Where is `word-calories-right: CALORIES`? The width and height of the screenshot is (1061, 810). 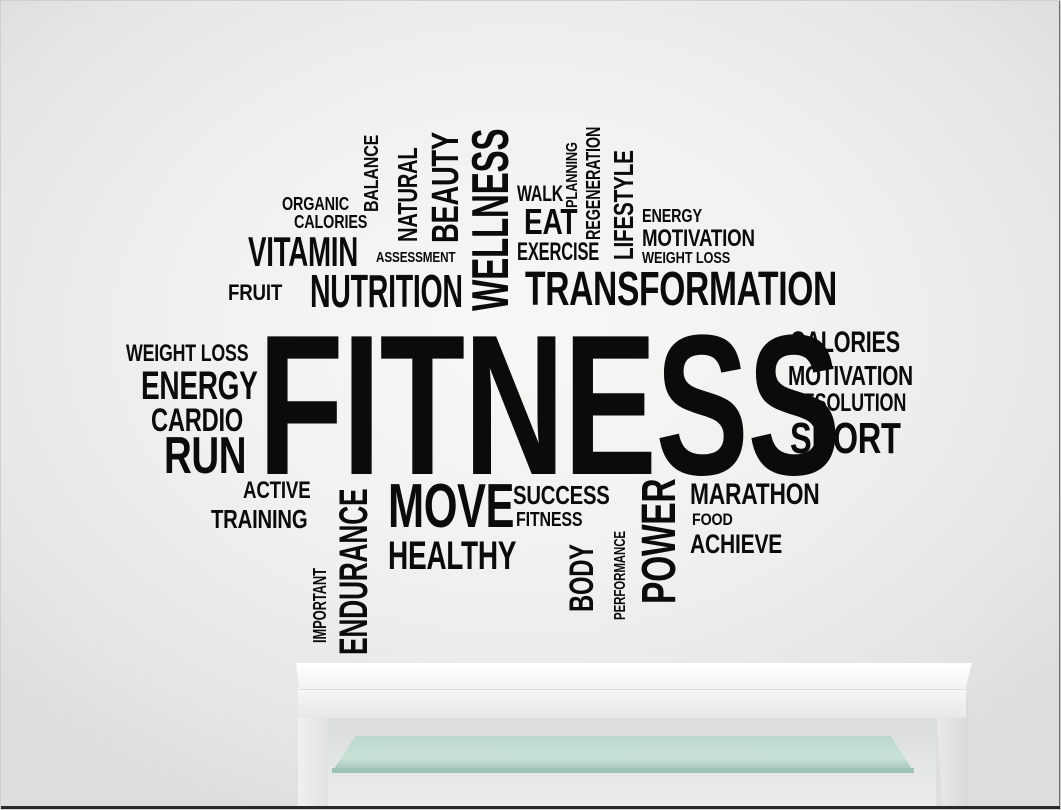 word-calories-right: CALORIES is located at coordinates (845, 342).